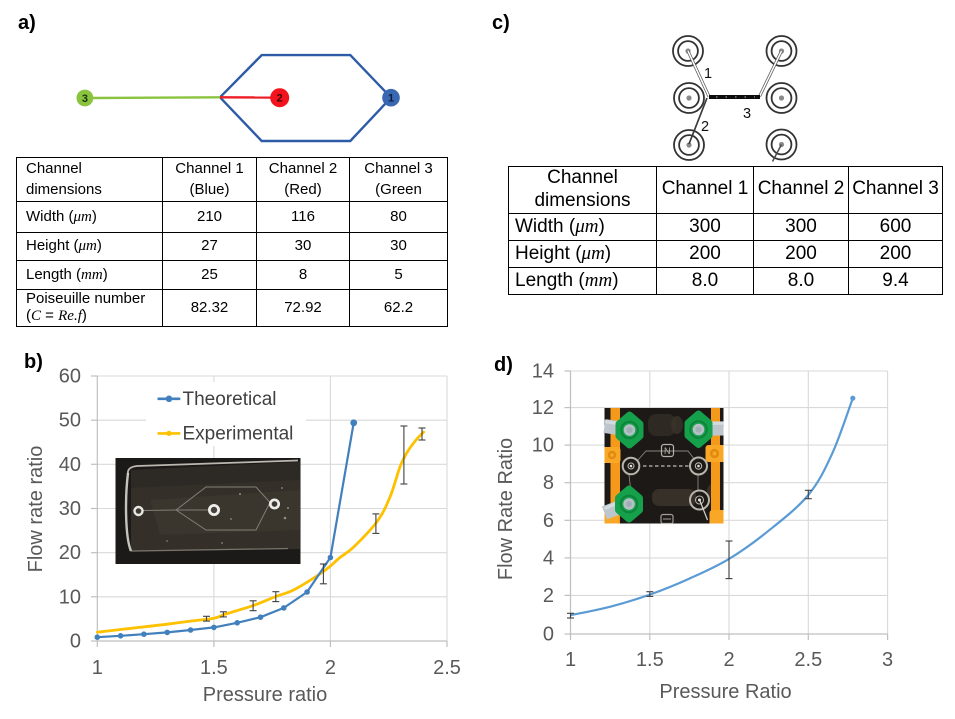 This screenshot has width=955, height=719. Describe the element at coordinates (506, 509) in the screenshot. I see `svg-text: Flow Rate Ratio` at that location.